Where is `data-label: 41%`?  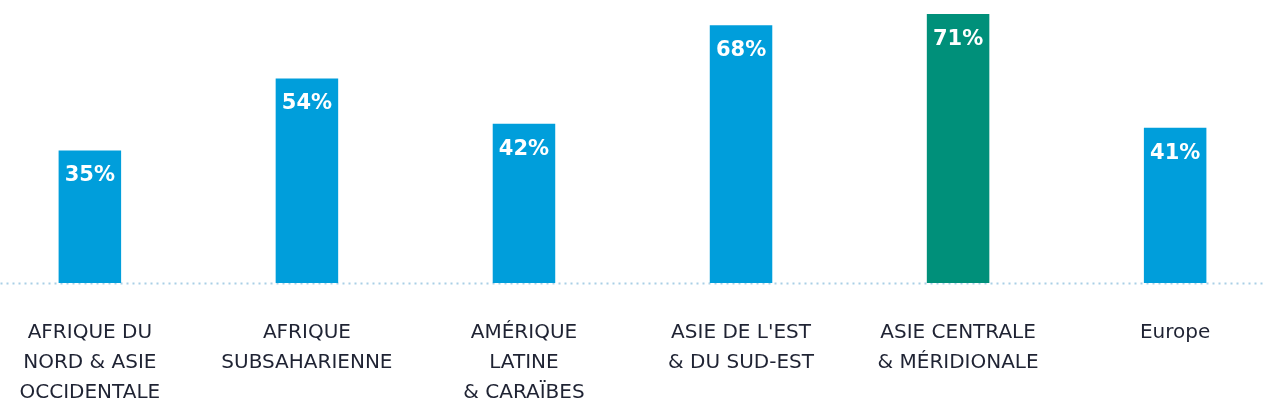 data-label: 41% is located at coordinates (1175, 151).